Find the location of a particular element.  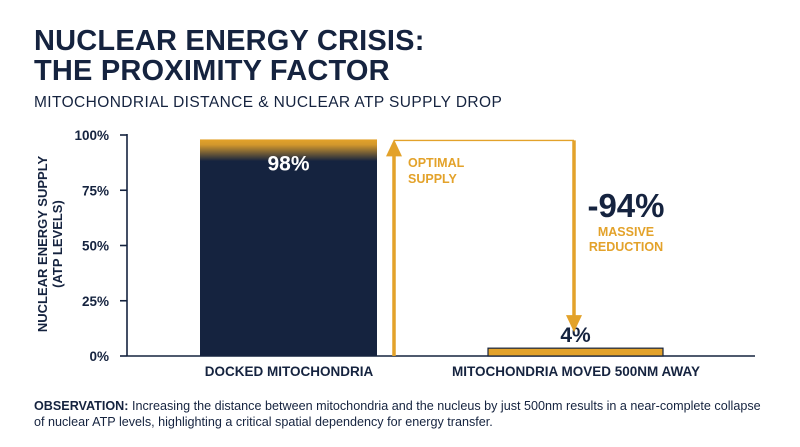

y-tick-label: 25% is located at coordinates (95, 301).